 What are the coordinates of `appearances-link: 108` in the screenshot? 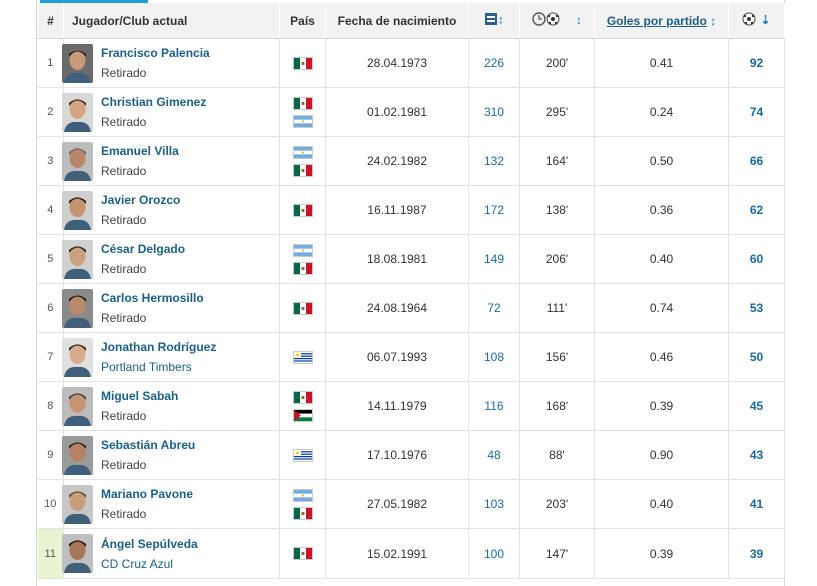 It's located at (494, 357).